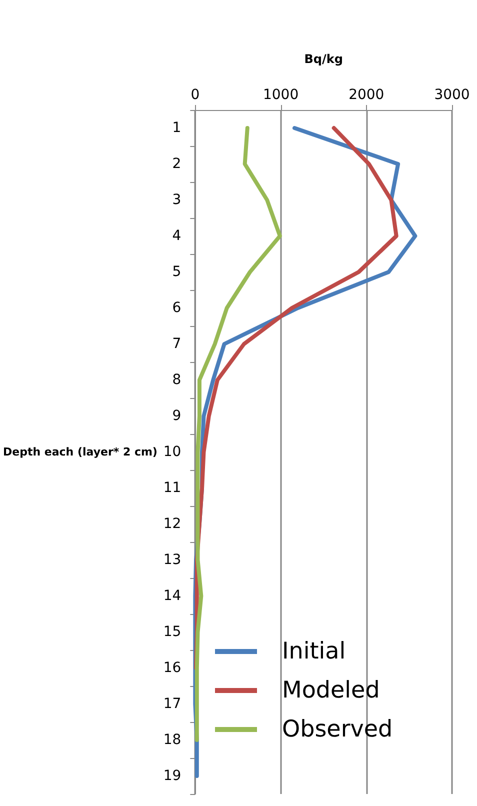 This screenshot has width=477, height=806. What do you see at coordinates (177, 344) in the screenshot?
I see `y-tick-label: 7` at bounding box center [177, 344].